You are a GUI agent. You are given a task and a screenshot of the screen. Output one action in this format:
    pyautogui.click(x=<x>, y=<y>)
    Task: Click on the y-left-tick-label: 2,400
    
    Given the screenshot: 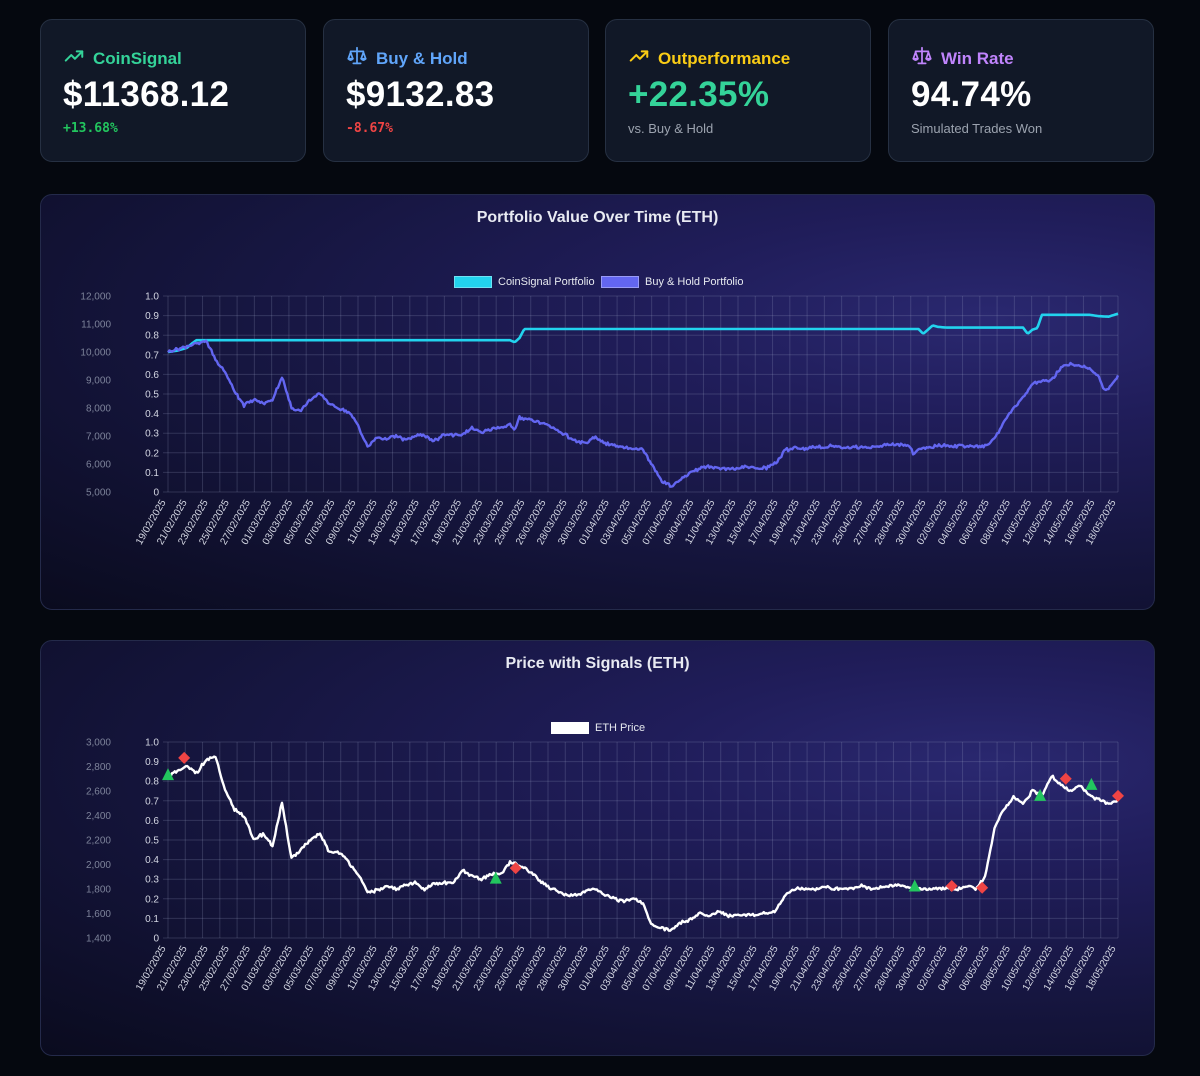 What is the action you would take?
    pyautogui.click(x=98, y=816)
    